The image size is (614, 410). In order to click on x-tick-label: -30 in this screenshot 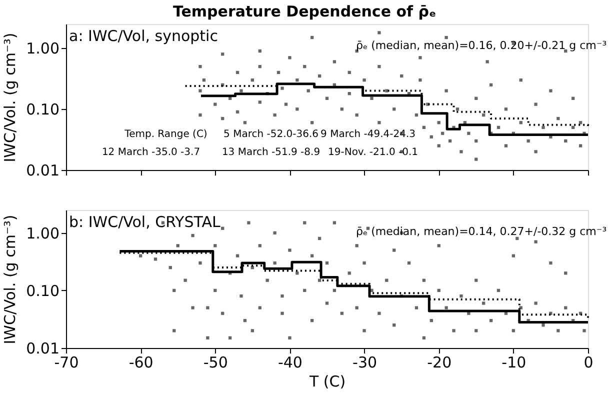, I will do `click(365, 363)`.